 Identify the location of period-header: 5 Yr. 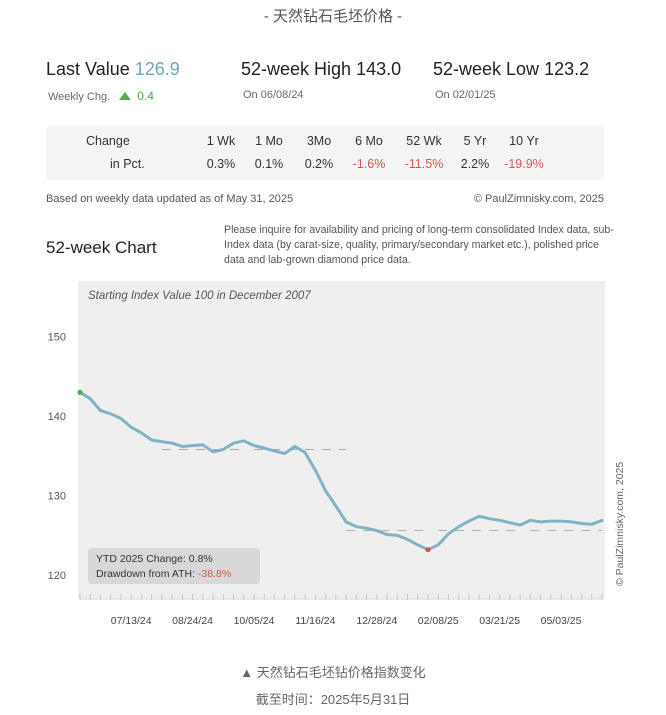
(475, 141).